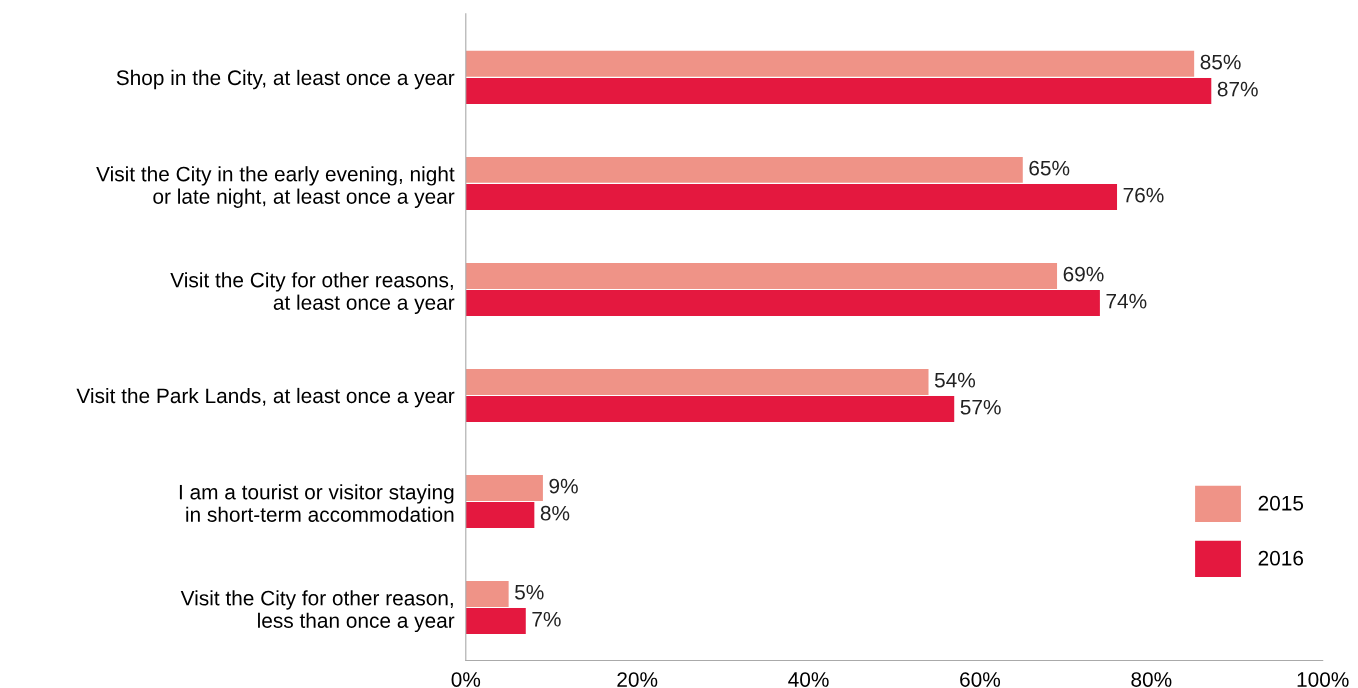 This screenshot has height=688, width=1358. I want to click on data-label: 8%, so click(555, 513).